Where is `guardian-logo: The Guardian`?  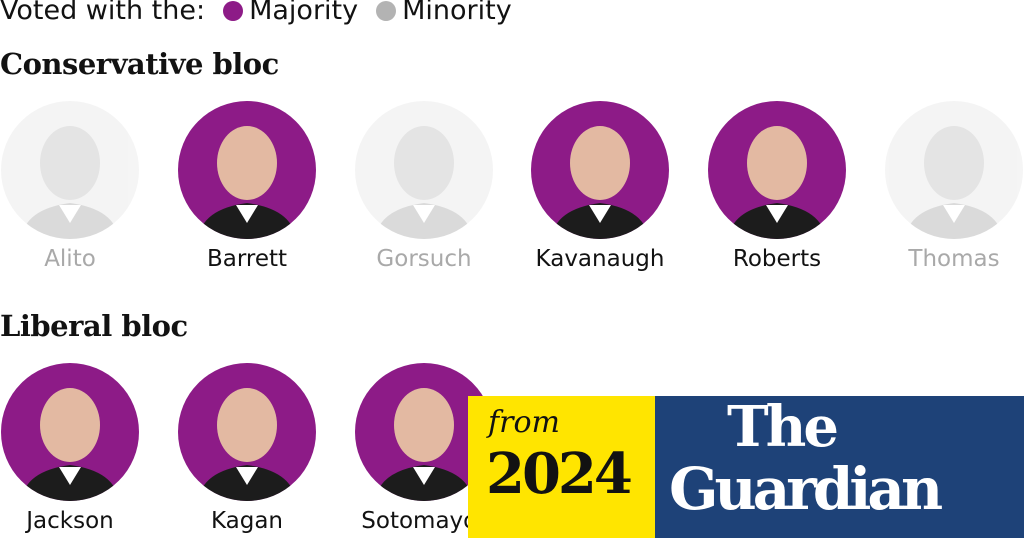
guardian-logo: The Guardian is located at coordinates (839, 467).